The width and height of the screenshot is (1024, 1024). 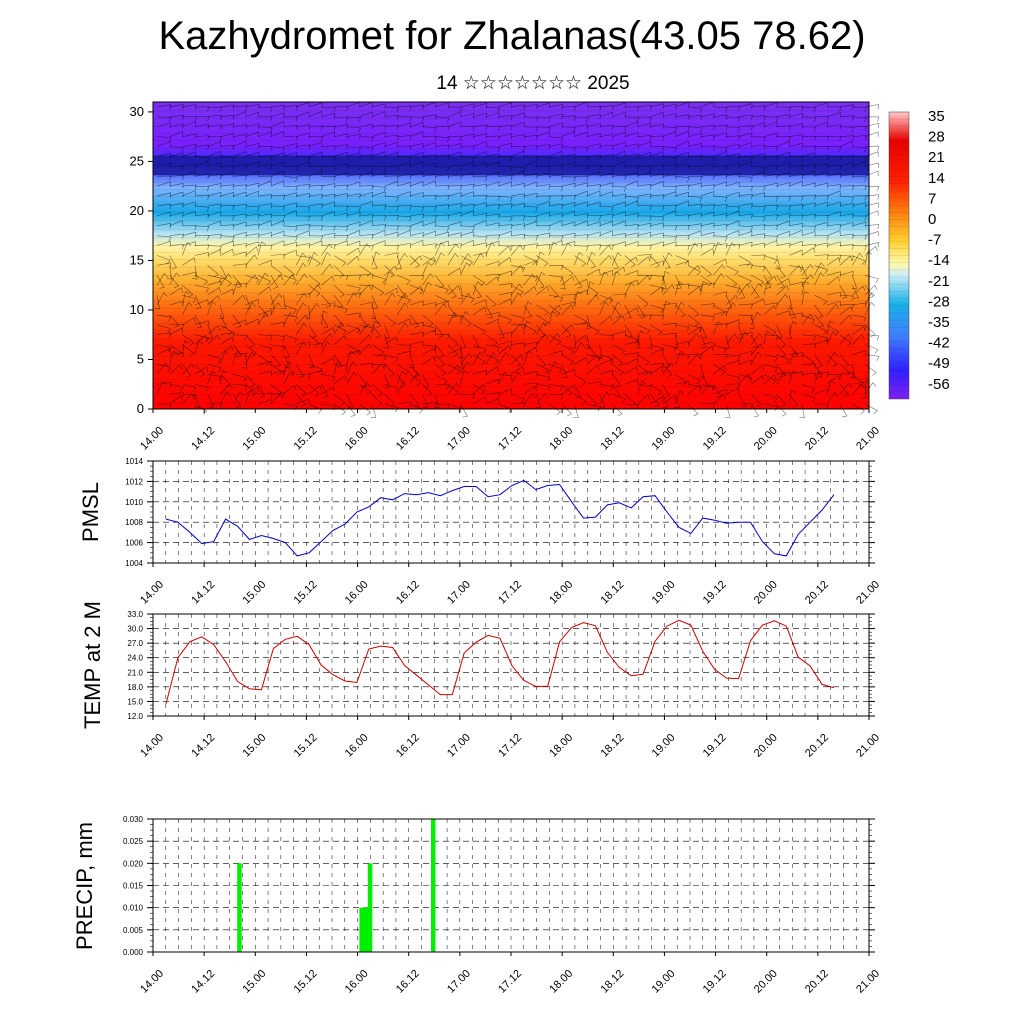 I want to click on time-tick-label: 17.12, so click(x=510, y=593).